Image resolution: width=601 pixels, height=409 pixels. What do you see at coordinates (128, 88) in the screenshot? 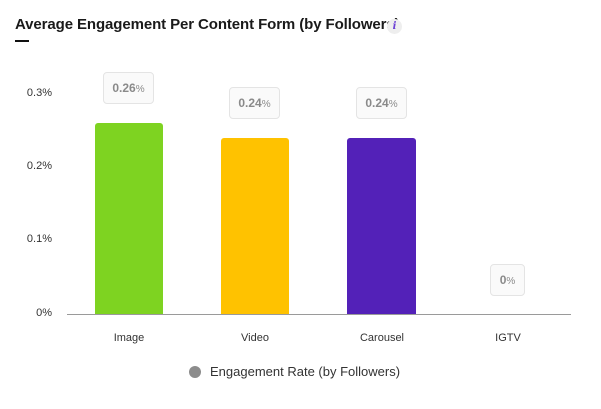
I see `value-label-image: 0.26%` at bounding box center [128, 88].